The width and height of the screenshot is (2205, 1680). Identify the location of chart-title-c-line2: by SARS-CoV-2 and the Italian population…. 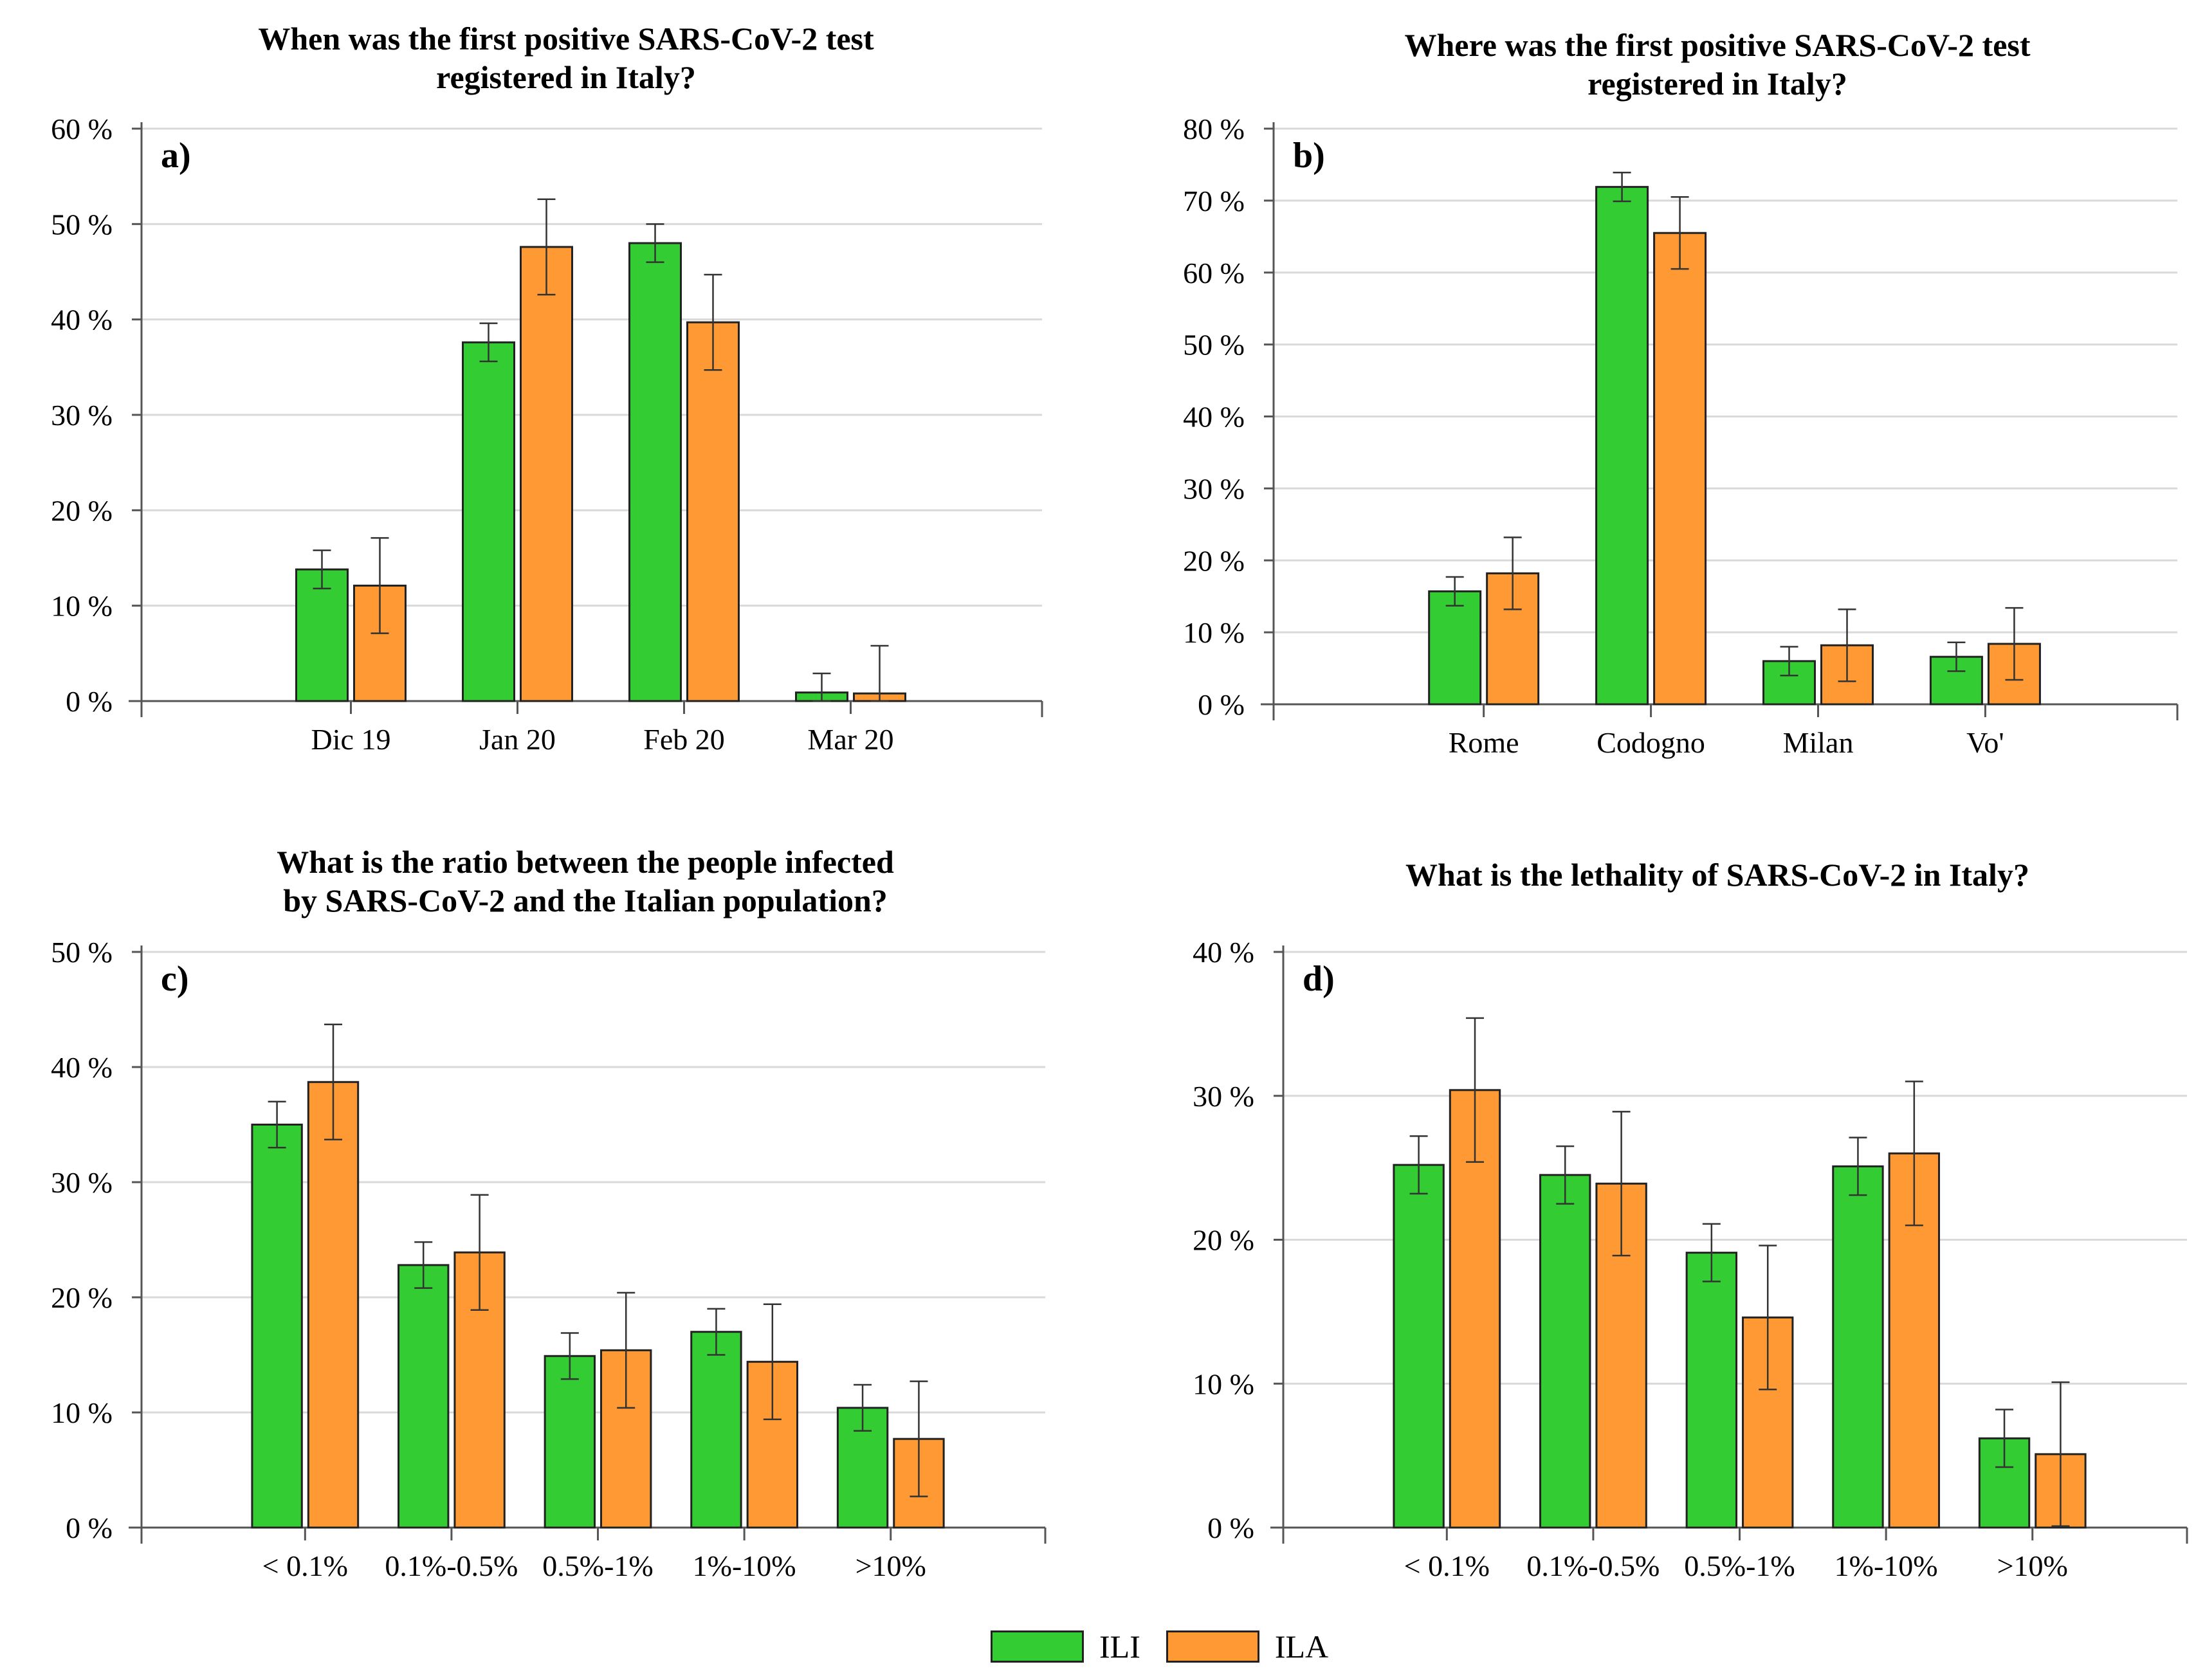
(585, 900).